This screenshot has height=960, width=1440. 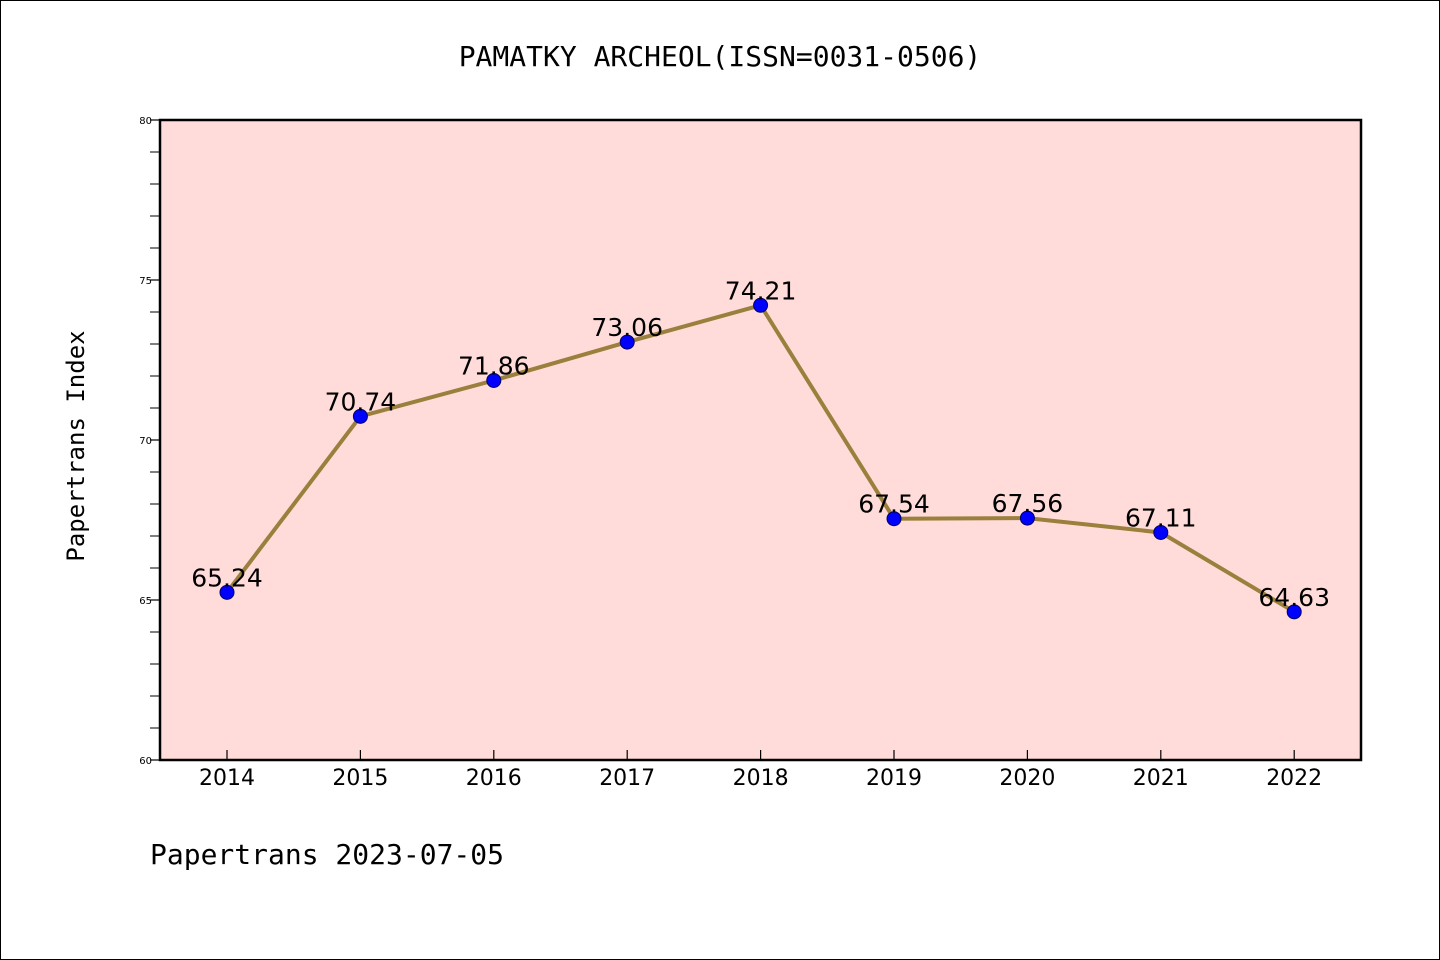 I want to click on data-label: 64.63, so click(x=1294, y=597).